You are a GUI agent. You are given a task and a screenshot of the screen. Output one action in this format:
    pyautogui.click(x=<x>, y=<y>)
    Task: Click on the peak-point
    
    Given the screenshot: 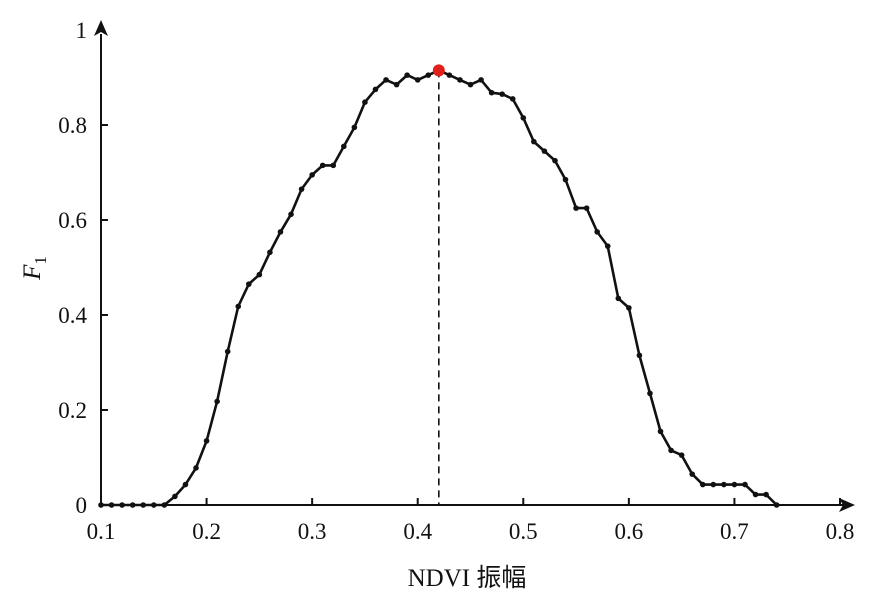 What is the action you would take?
    pyautogui.click(x=438, y=70)
    